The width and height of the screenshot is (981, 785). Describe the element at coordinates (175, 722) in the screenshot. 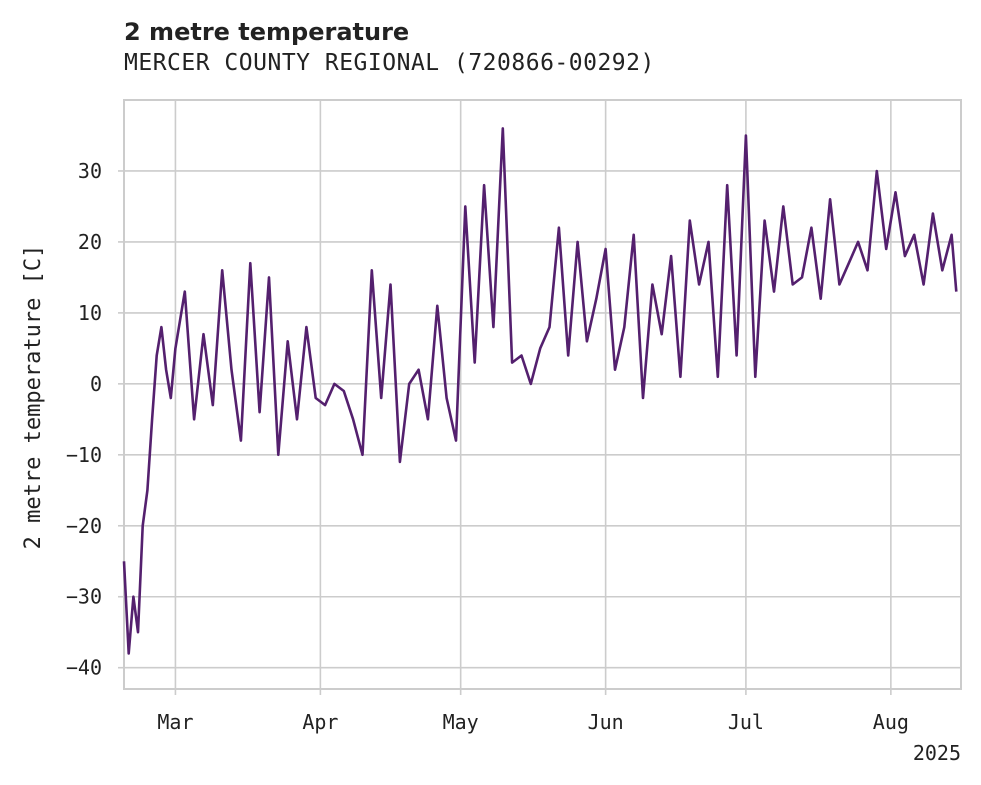

I see `x-tick-label: Mar` at that location.